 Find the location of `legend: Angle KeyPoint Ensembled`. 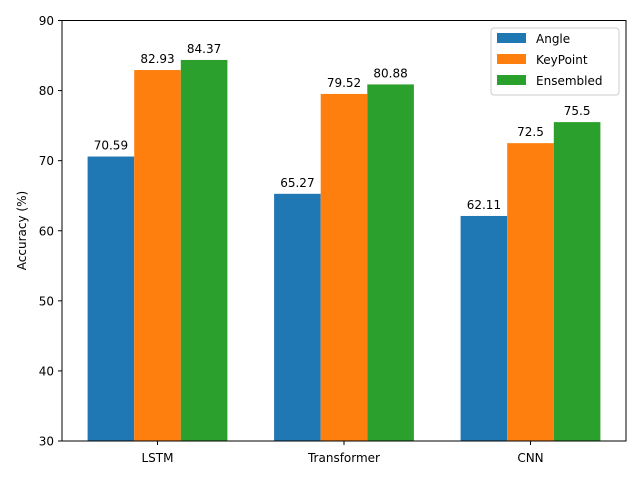

legend: Angle KeyPoint Ensembled is located at coordinates (555, 61).